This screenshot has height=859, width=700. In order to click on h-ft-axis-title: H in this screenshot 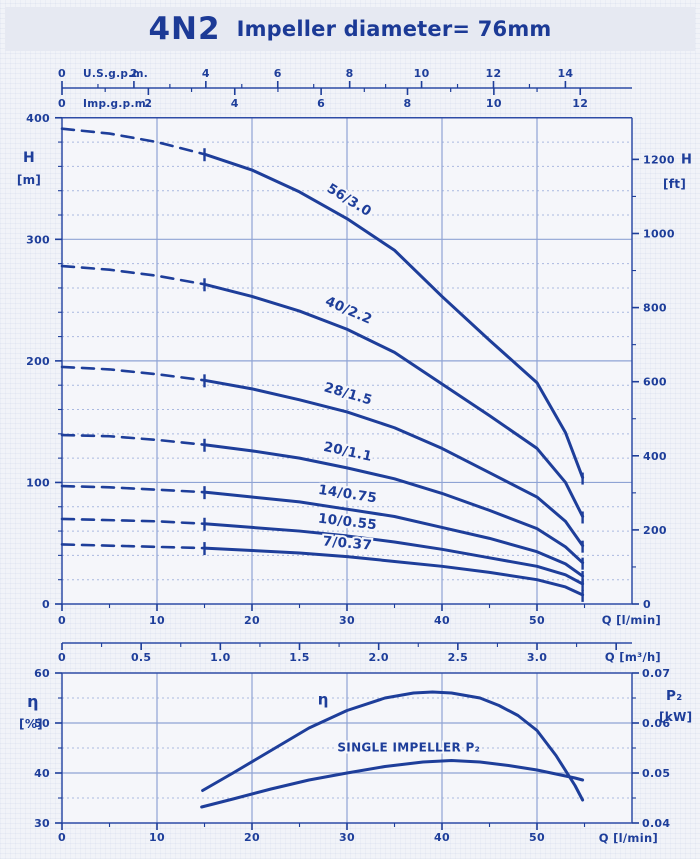, I will do `click(686, 159)`.